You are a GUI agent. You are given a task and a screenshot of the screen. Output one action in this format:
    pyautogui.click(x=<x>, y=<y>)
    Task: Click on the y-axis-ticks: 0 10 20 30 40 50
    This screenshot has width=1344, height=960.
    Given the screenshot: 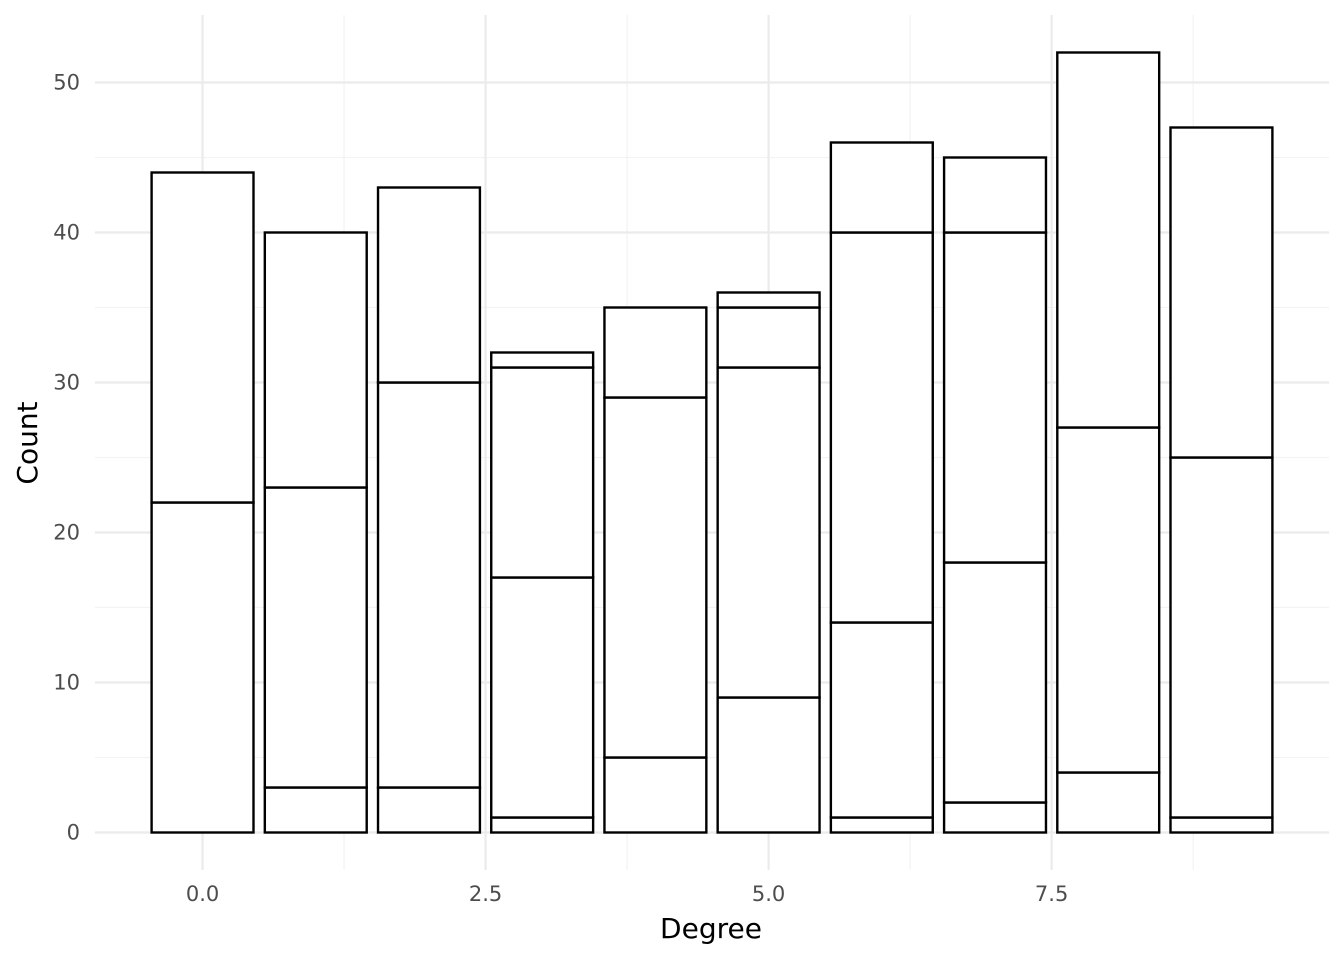 What is the action you would take?
    pyautogui.click(x=66, y=458)
    